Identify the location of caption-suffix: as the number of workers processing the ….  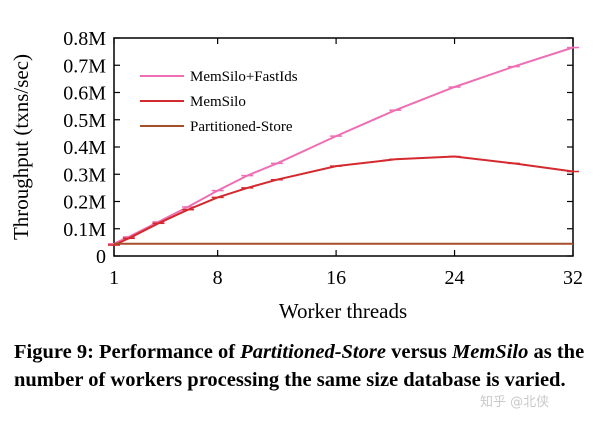
(299, 366).